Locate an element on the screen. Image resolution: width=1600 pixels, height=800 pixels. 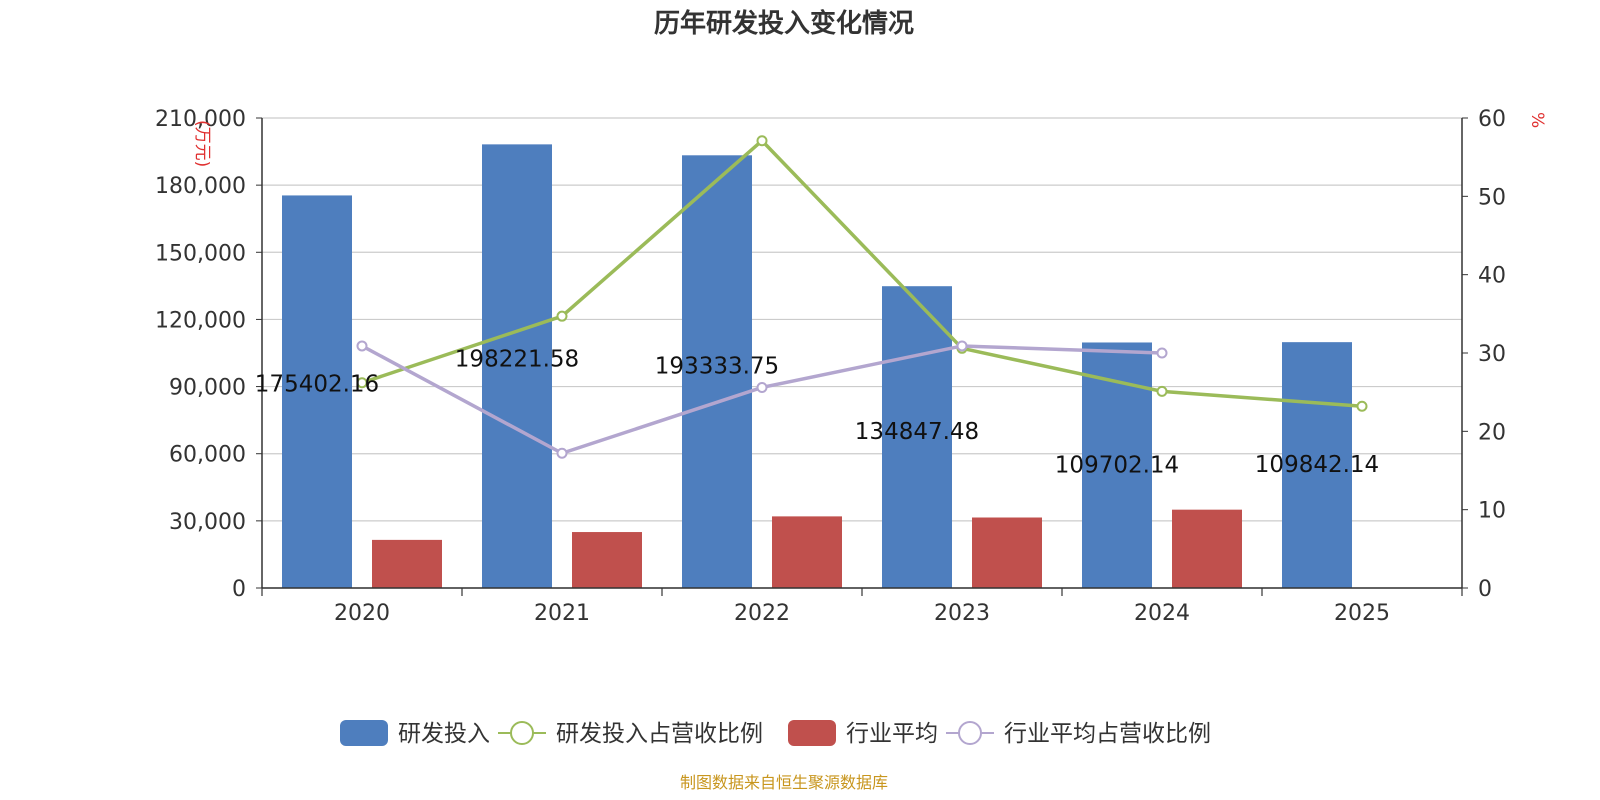
legend-item: 研发投入占营收比例 is located at coordinates (630, 734).